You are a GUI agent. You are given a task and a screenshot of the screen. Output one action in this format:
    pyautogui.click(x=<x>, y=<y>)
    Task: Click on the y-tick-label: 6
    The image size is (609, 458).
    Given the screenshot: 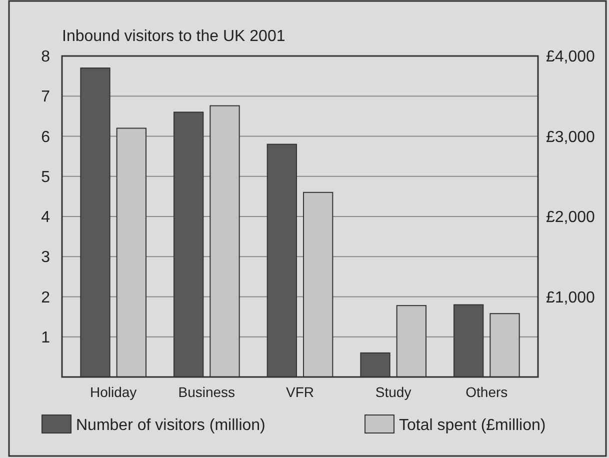 What is the action you would take?
    pyautogui.click(x=45, y=137)
    